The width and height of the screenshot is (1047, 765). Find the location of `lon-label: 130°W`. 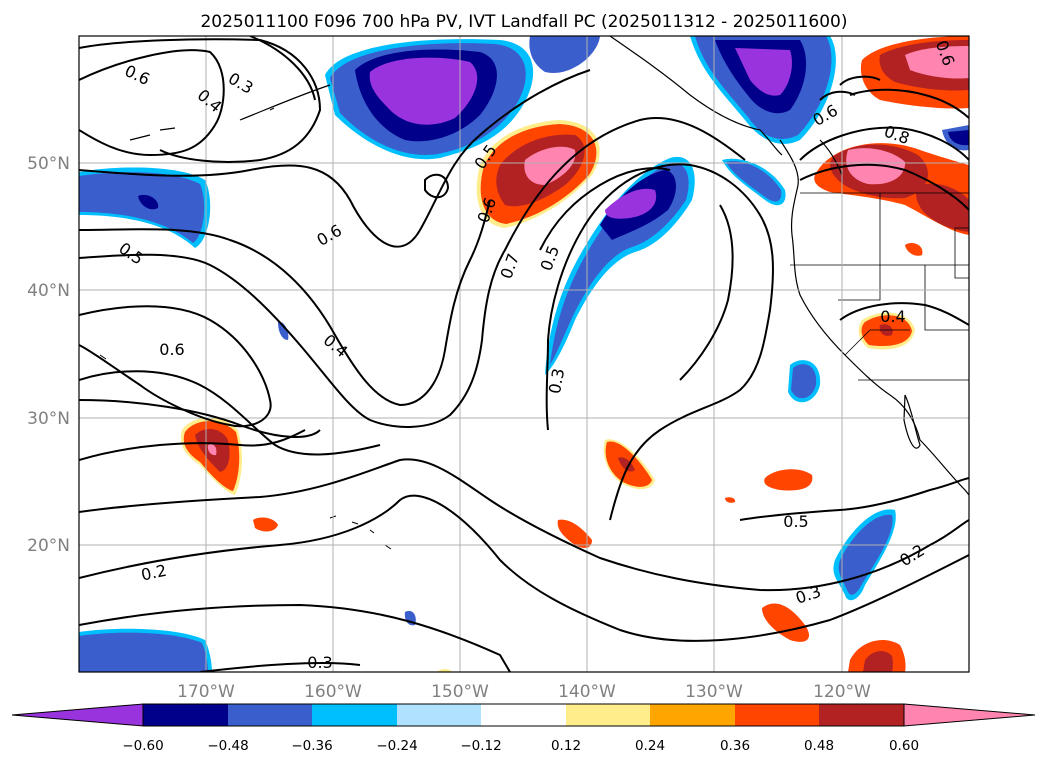

lon-label: 130°W is located at coordinates (714, 692).